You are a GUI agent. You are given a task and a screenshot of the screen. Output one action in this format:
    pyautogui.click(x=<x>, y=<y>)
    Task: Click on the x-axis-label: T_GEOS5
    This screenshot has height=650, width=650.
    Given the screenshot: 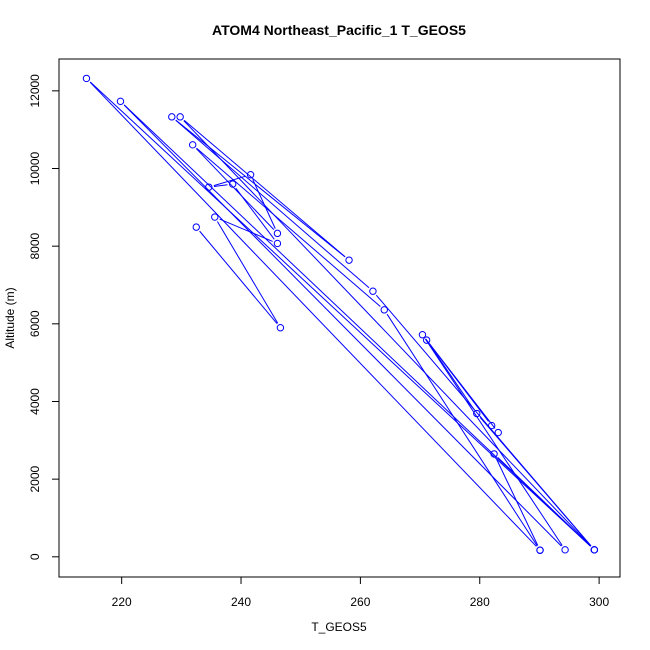 What is the action you would take?
    pyautogui.click(x=339, y=627)
    